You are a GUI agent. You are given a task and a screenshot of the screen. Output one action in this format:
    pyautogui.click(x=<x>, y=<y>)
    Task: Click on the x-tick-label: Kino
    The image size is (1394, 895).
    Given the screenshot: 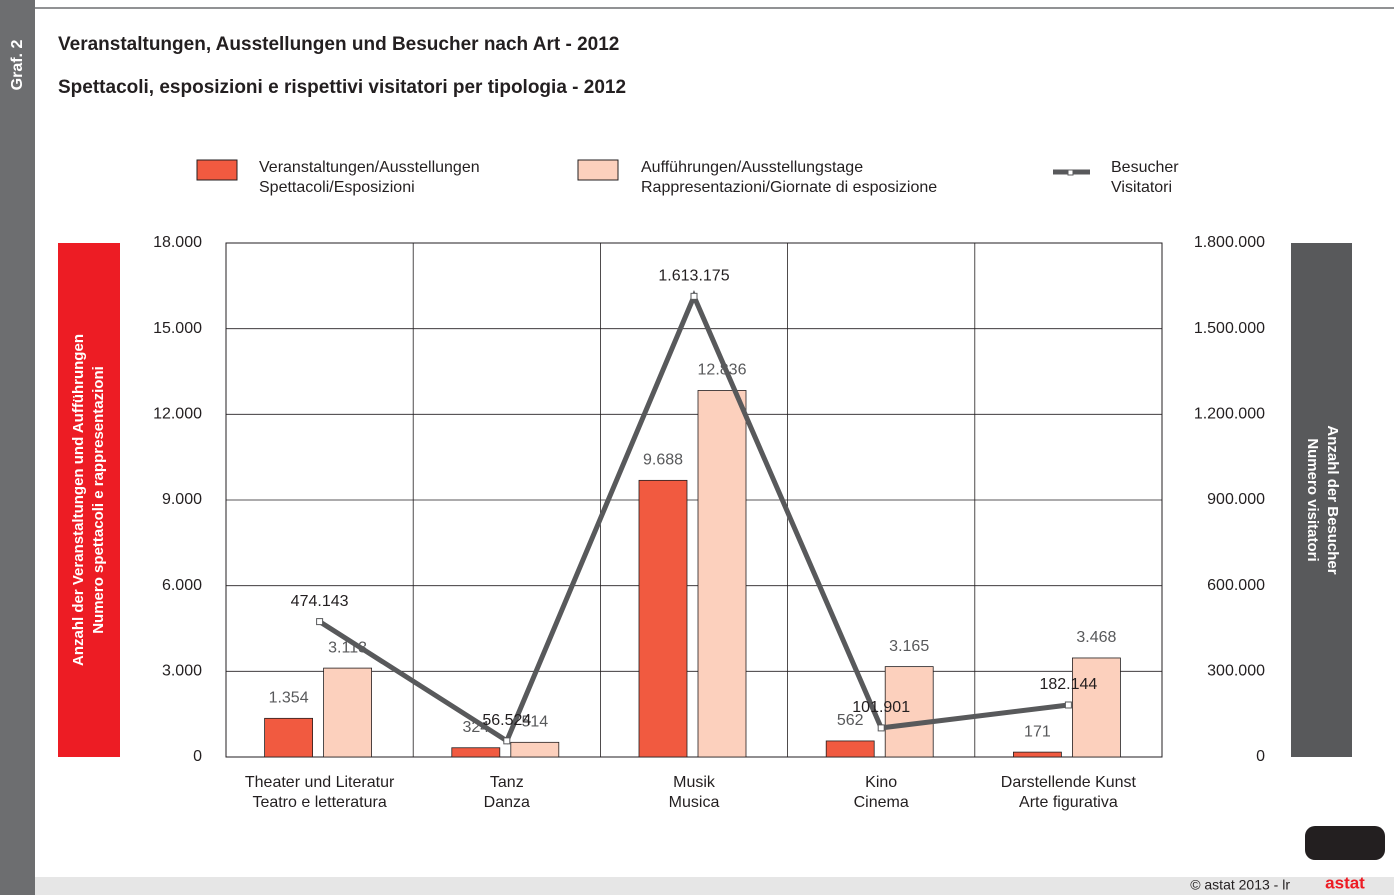 What is the action you would take?
    pyautogui.click(x=881, y=782)
    